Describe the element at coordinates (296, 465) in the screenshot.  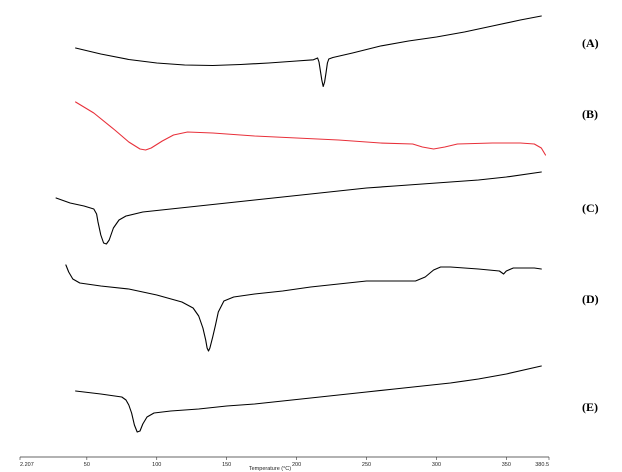
I see `x-tick-label: 200` at that location.